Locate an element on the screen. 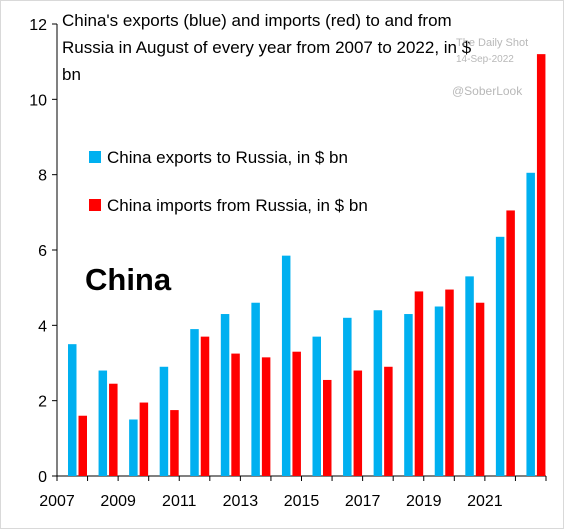  x-tick-label: 2013 is located at coordinates (241, 501).